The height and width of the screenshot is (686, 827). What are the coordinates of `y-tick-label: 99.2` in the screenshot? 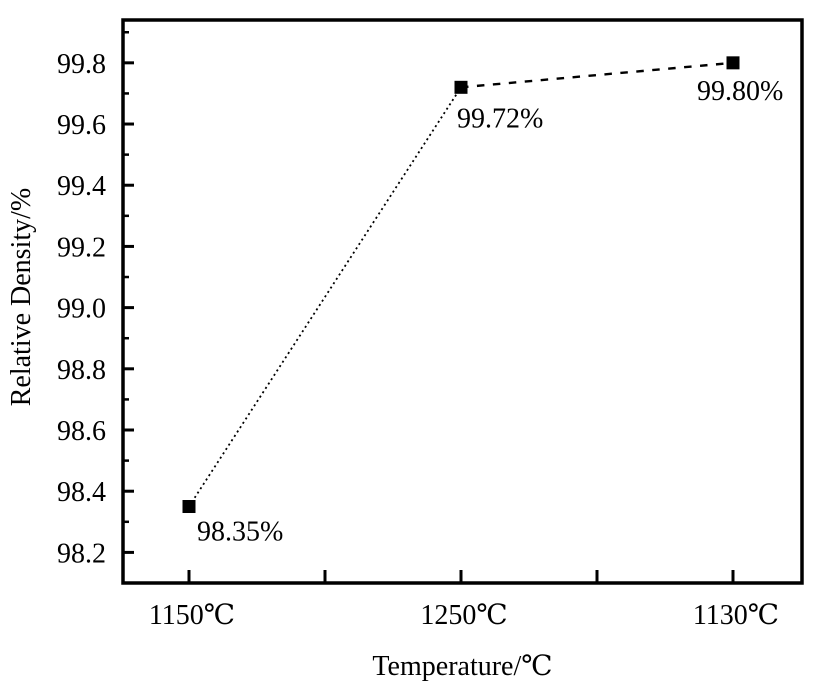 It's located at (81, 247).